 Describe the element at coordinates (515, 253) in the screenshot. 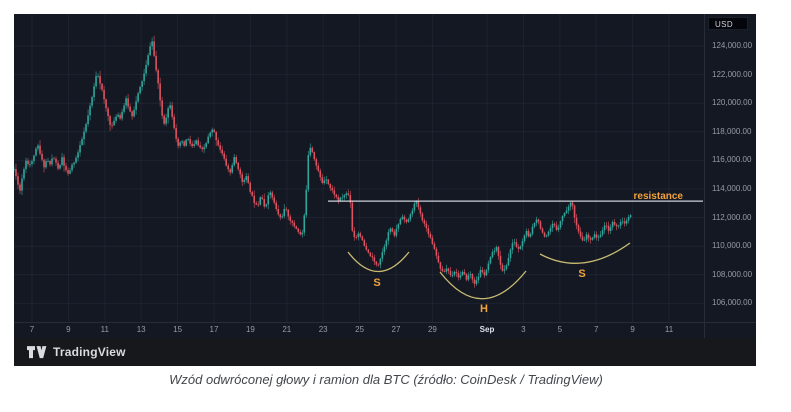

I see `pattern-annotations: S H S resistance` at that location.